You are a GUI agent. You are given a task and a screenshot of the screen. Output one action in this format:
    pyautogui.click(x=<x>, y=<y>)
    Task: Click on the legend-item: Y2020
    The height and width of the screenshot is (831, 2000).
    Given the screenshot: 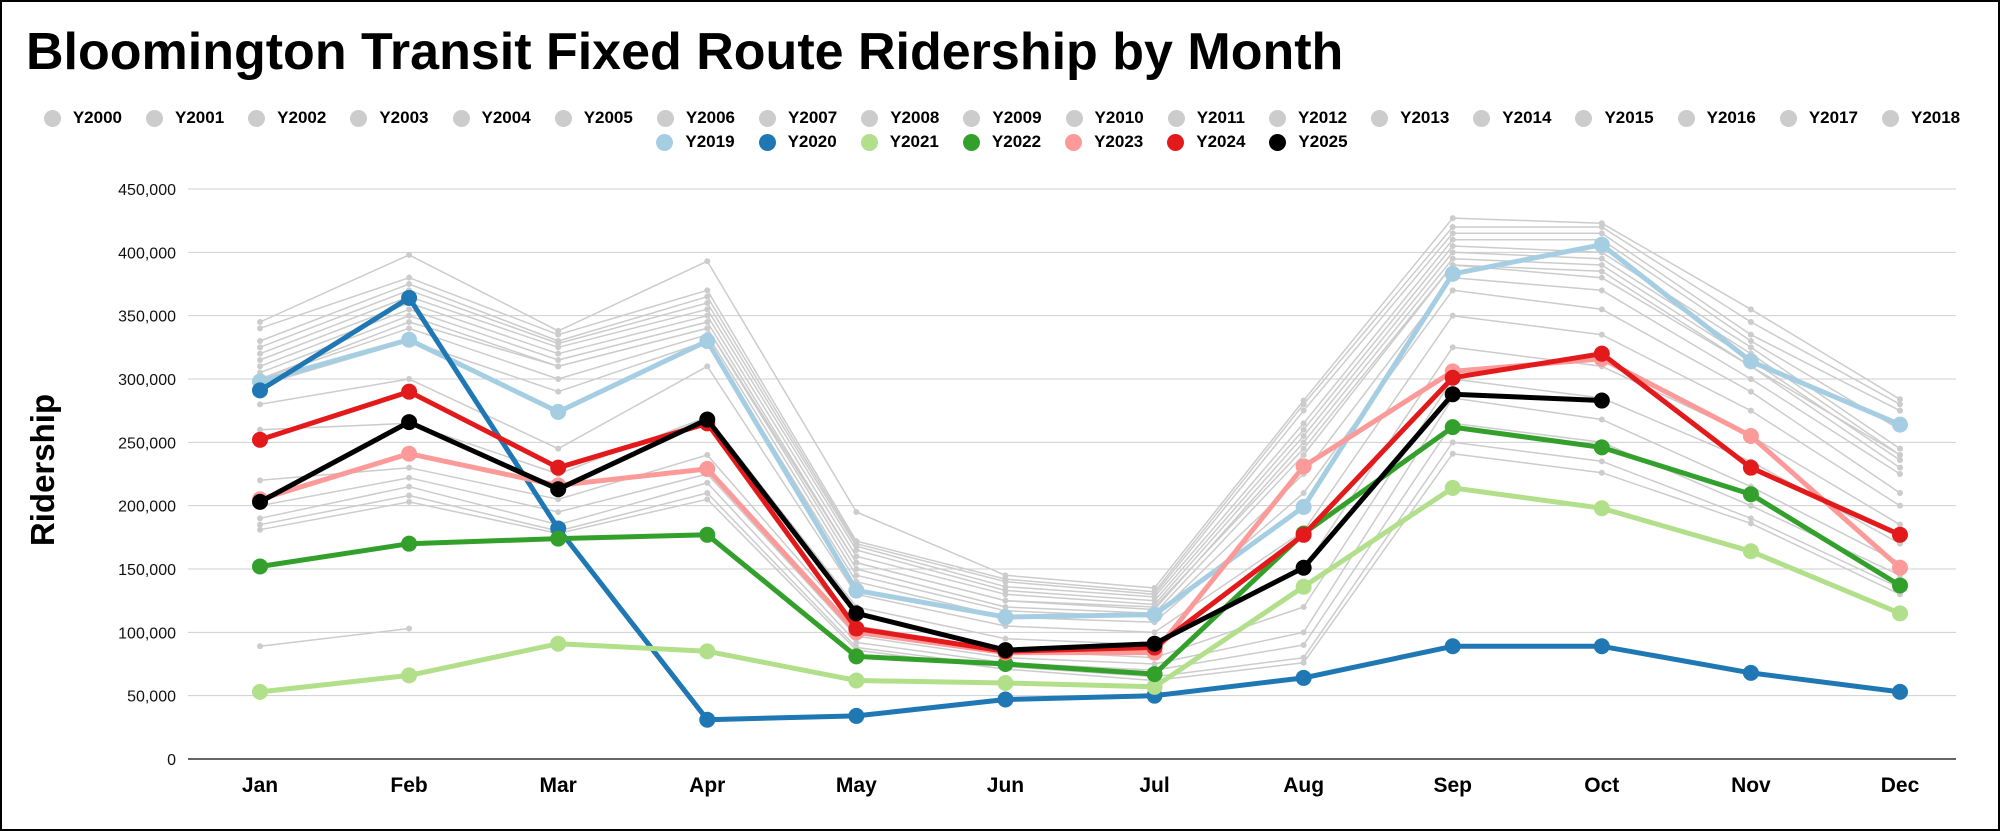 What is the action you would take?
    pyautogui.click(x=797, y=142)
    